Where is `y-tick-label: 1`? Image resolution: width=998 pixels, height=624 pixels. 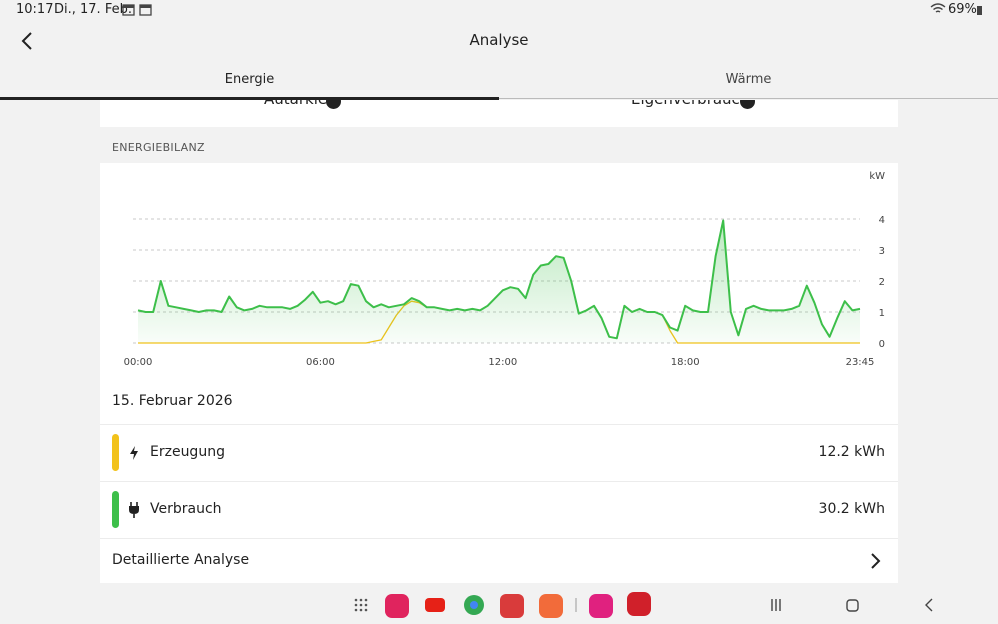 y-tick-label: 1 is located at coordinates (882, 313).